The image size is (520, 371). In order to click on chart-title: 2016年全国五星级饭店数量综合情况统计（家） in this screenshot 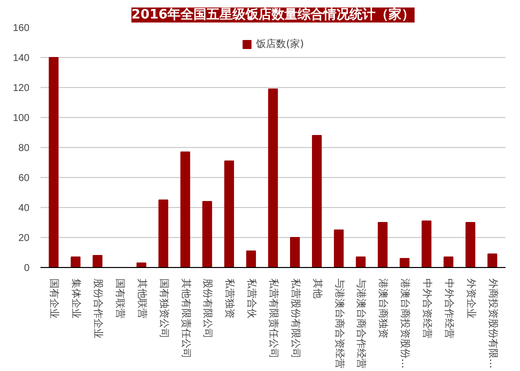, I will do `click(273, 14)`.